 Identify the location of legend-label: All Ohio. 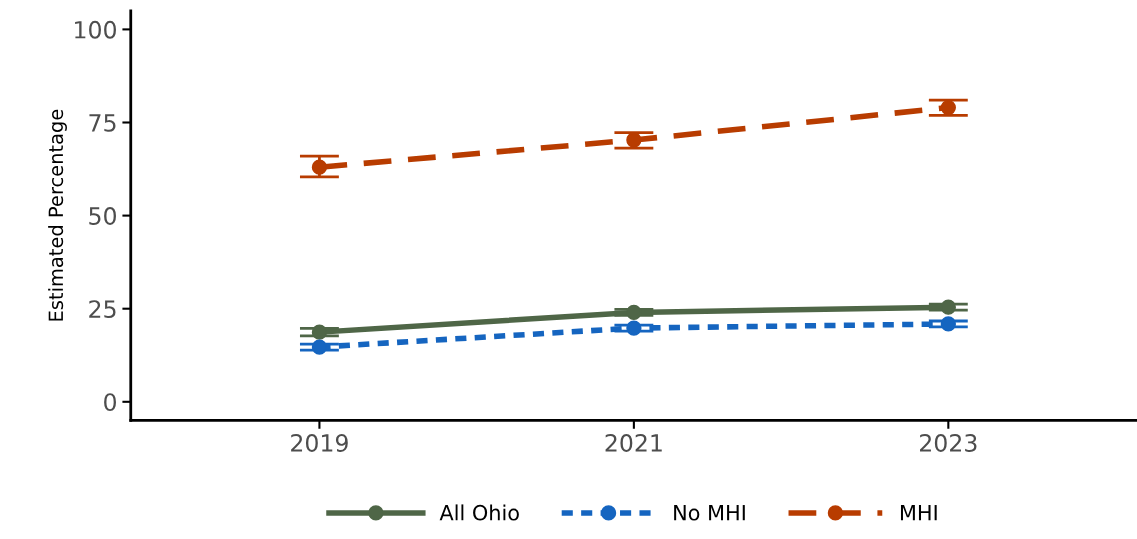
(479, 512).